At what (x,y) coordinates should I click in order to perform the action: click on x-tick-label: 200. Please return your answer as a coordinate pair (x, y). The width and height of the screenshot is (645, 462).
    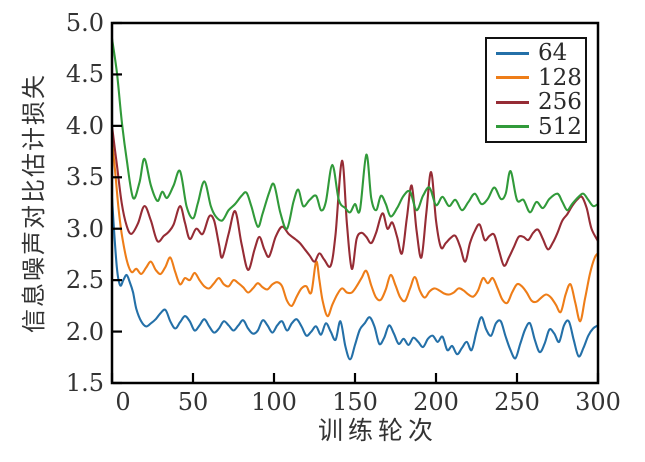
    Looking at the image, I should click on (436, 402).